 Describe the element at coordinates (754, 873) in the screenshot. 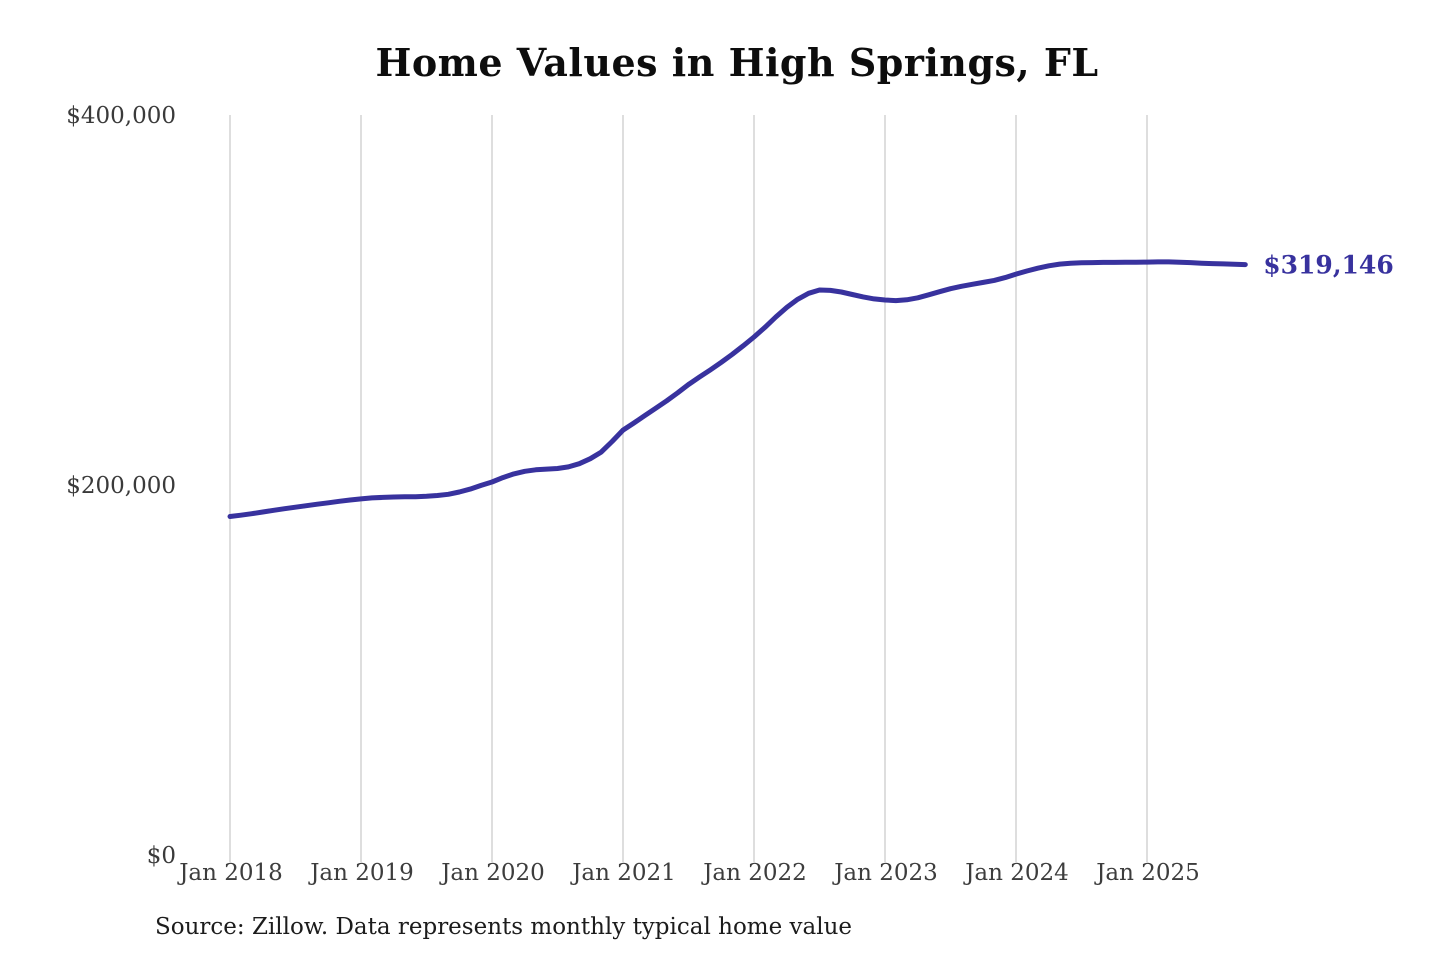

I see `x-tick-label: Jan 2022` at that location.